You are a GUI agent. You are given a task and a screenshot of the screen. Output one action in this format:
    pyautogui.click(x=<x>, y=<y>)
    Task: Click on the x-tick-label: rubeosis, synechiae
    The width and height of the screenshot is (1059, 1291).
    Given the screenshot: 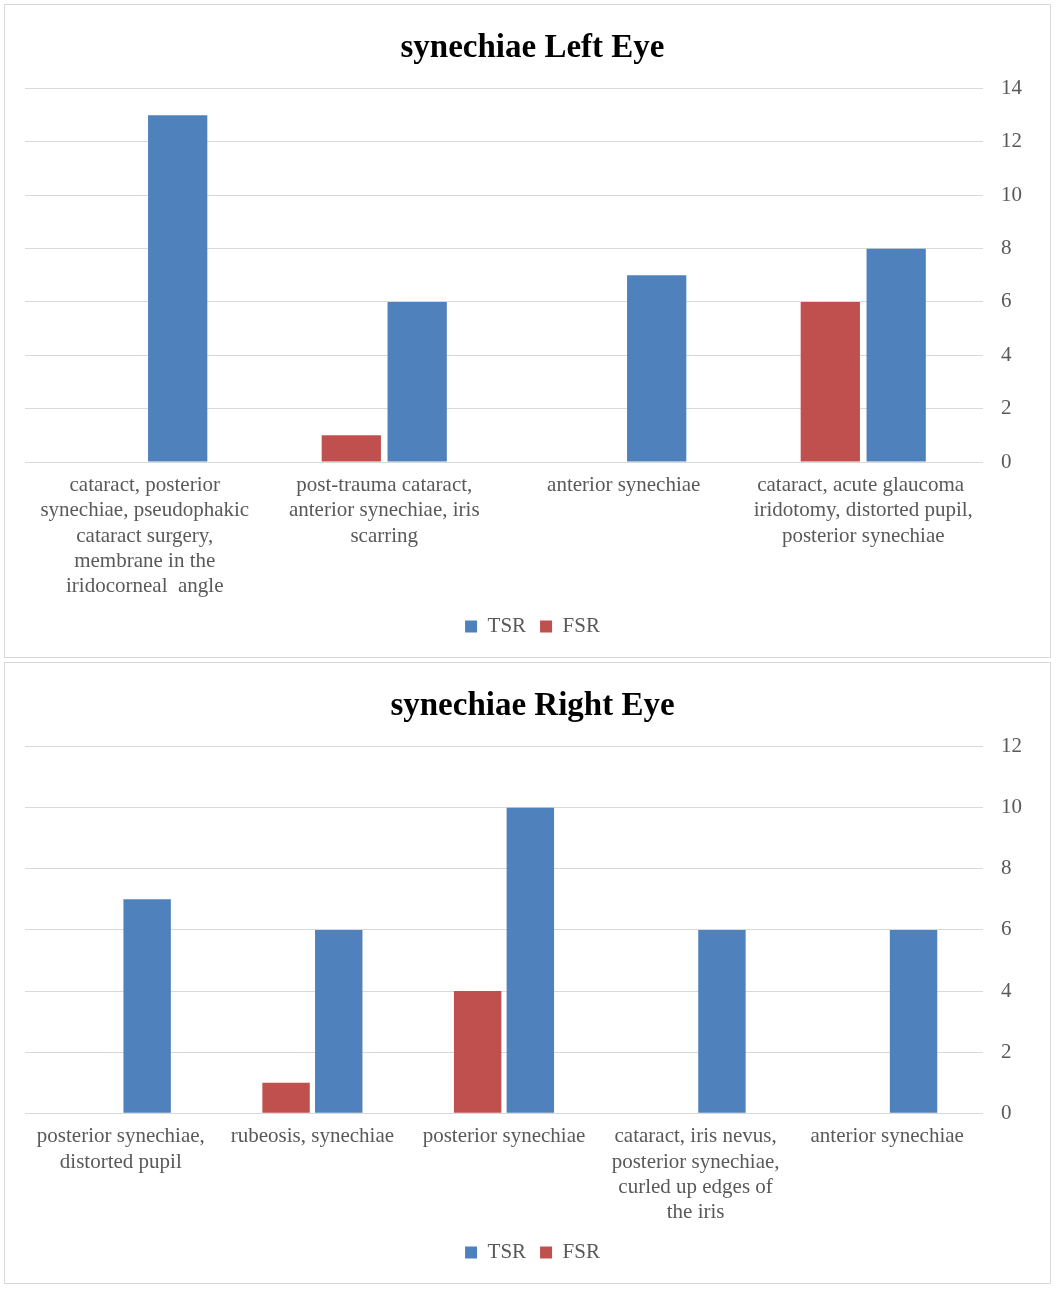 What is the action you would take?
    pyautogui.click(x=312, y=1135)
    